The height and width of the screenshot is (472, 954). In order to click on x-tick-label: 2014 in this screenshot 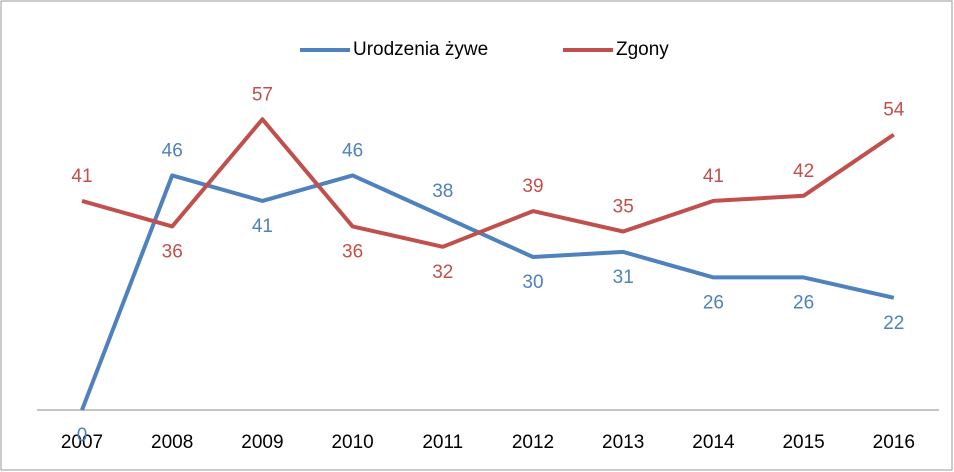, I will do `click(713, 442)`.